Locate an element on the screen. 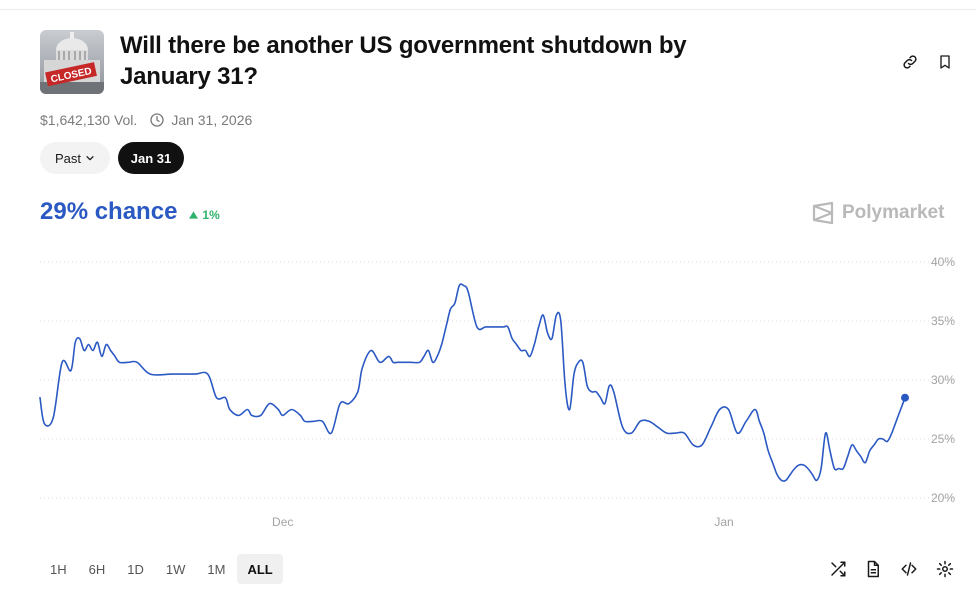 This screenshot has height=612, width=976. chance-change-value: 1% is located at coordinates (211, 215).